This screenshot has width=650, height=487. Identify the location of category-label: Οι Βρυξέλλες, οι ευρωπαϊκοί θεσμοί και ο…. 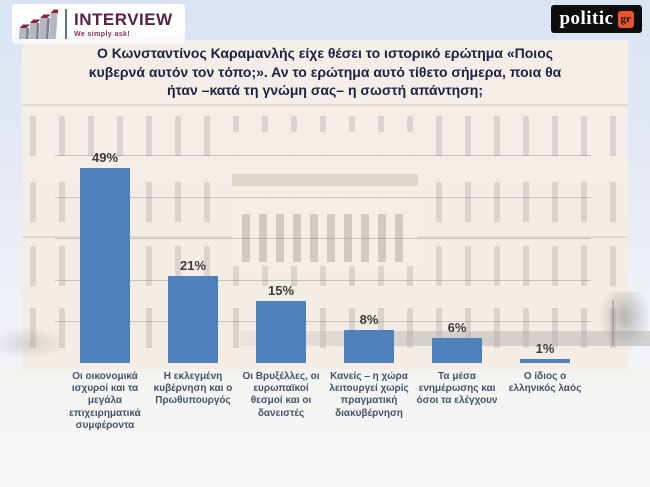
(281, 395).